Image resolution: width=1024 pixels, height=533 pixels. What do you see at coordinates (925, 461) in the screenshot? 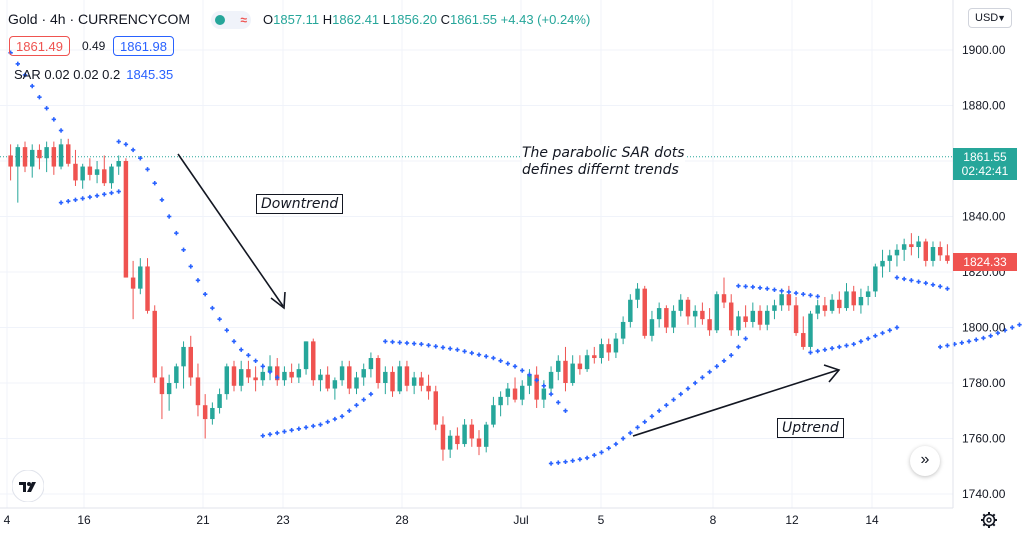
I see `double-chevron-right-icon: »` at bounding box center [925, 461].